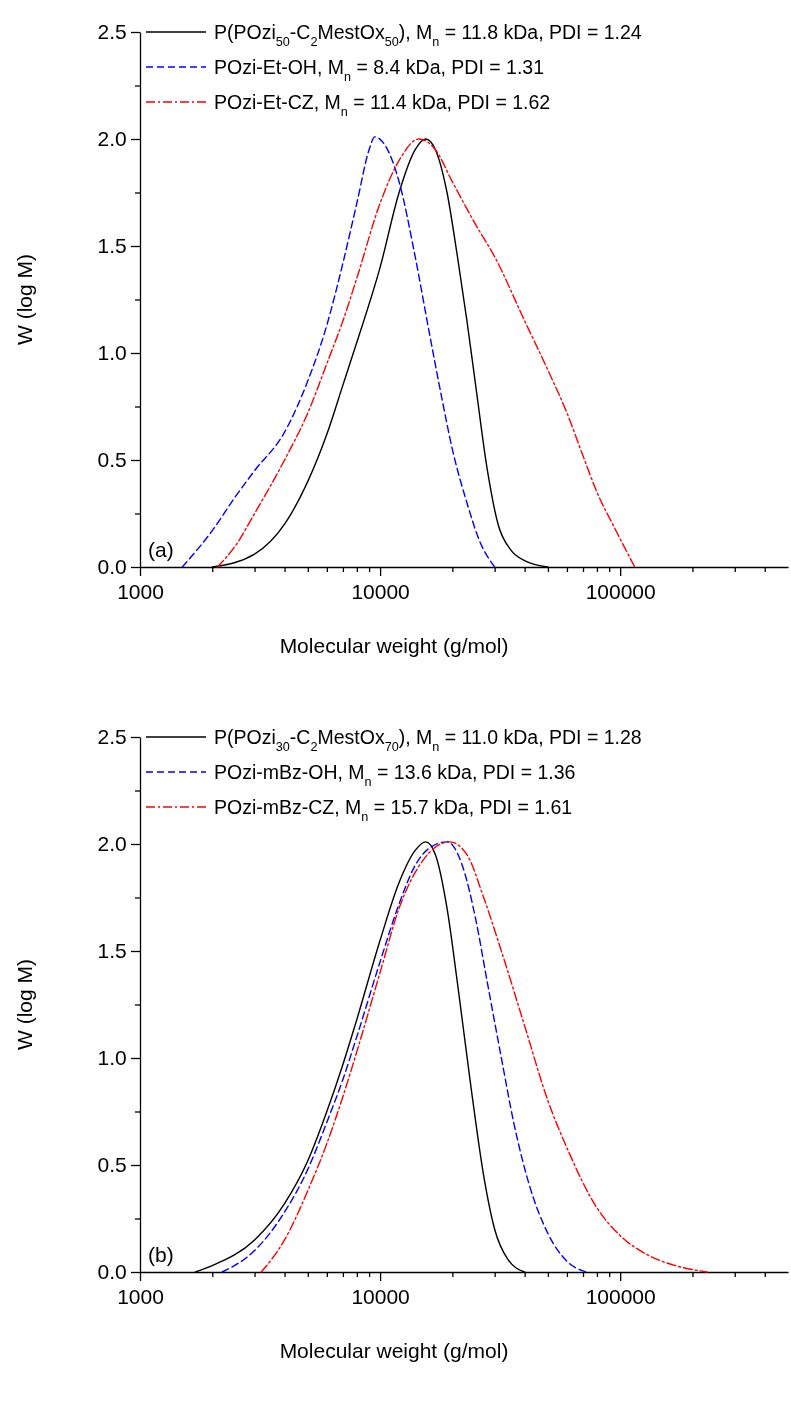  Describe the element at coordinates (161, 1254) in the screenshot. I see `annotation: (b)` at that location.